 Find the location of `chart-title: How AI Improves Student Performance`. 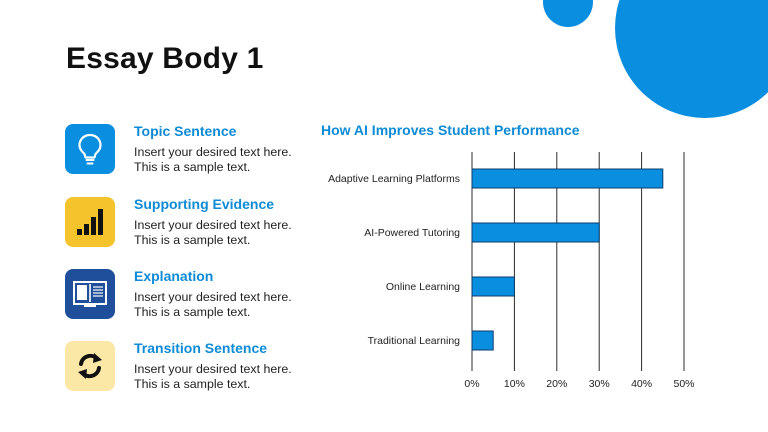

chart-title: How AI Improves Student Performance is located at coordinates (450, 130).